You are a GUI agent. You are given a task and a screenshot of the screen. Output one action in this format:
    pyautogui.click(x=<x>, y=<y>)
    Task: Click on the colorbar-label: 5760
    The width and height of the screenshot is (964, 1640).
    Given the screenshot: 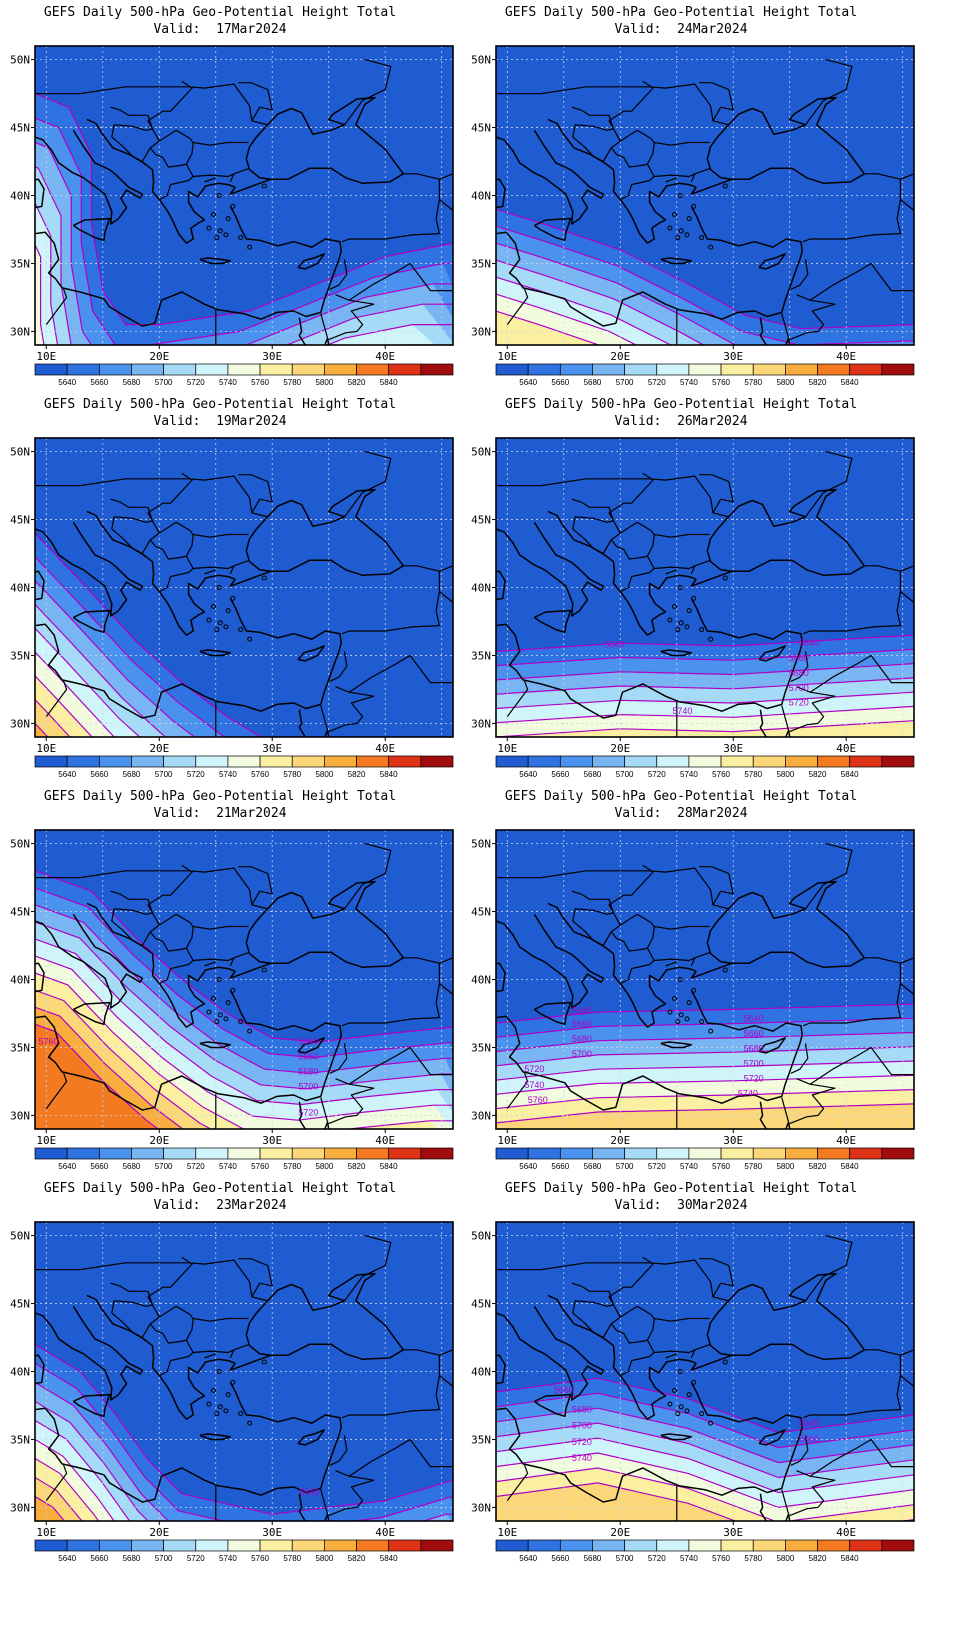 What is the action you would take?
    pyautogui.click(x=721, y=774)
    